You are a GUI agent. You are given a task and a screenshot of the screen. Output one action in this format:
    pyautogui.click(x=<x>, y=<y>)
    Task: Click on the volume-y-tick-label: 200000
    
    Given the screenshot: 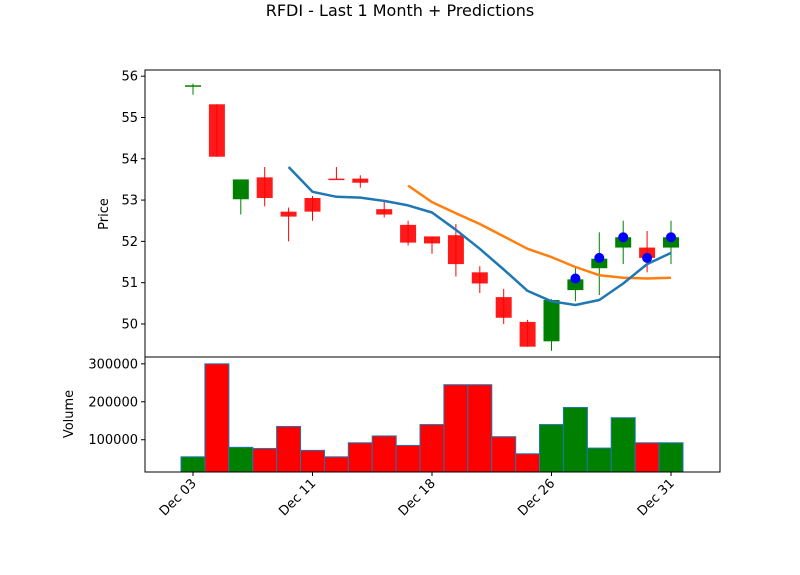 What is the action you would take?
    pyautogui.click(x=113, y=402)
    